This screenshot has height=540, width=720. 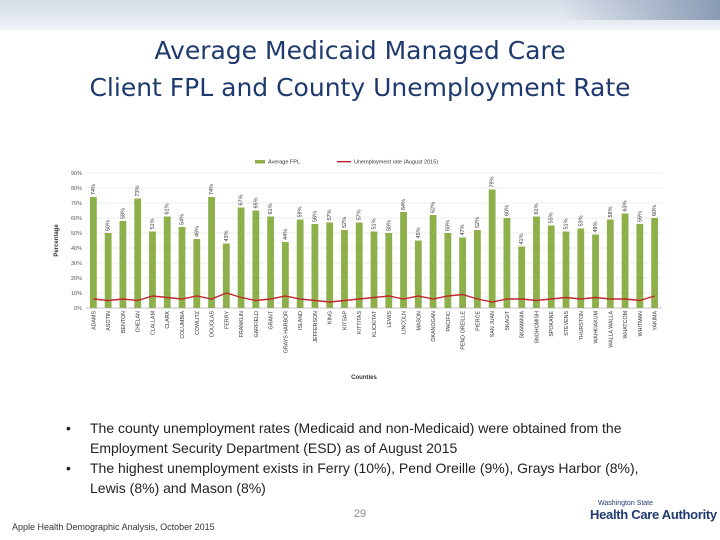 I want to click on data-label: 67%, so click(x=242, y=199).